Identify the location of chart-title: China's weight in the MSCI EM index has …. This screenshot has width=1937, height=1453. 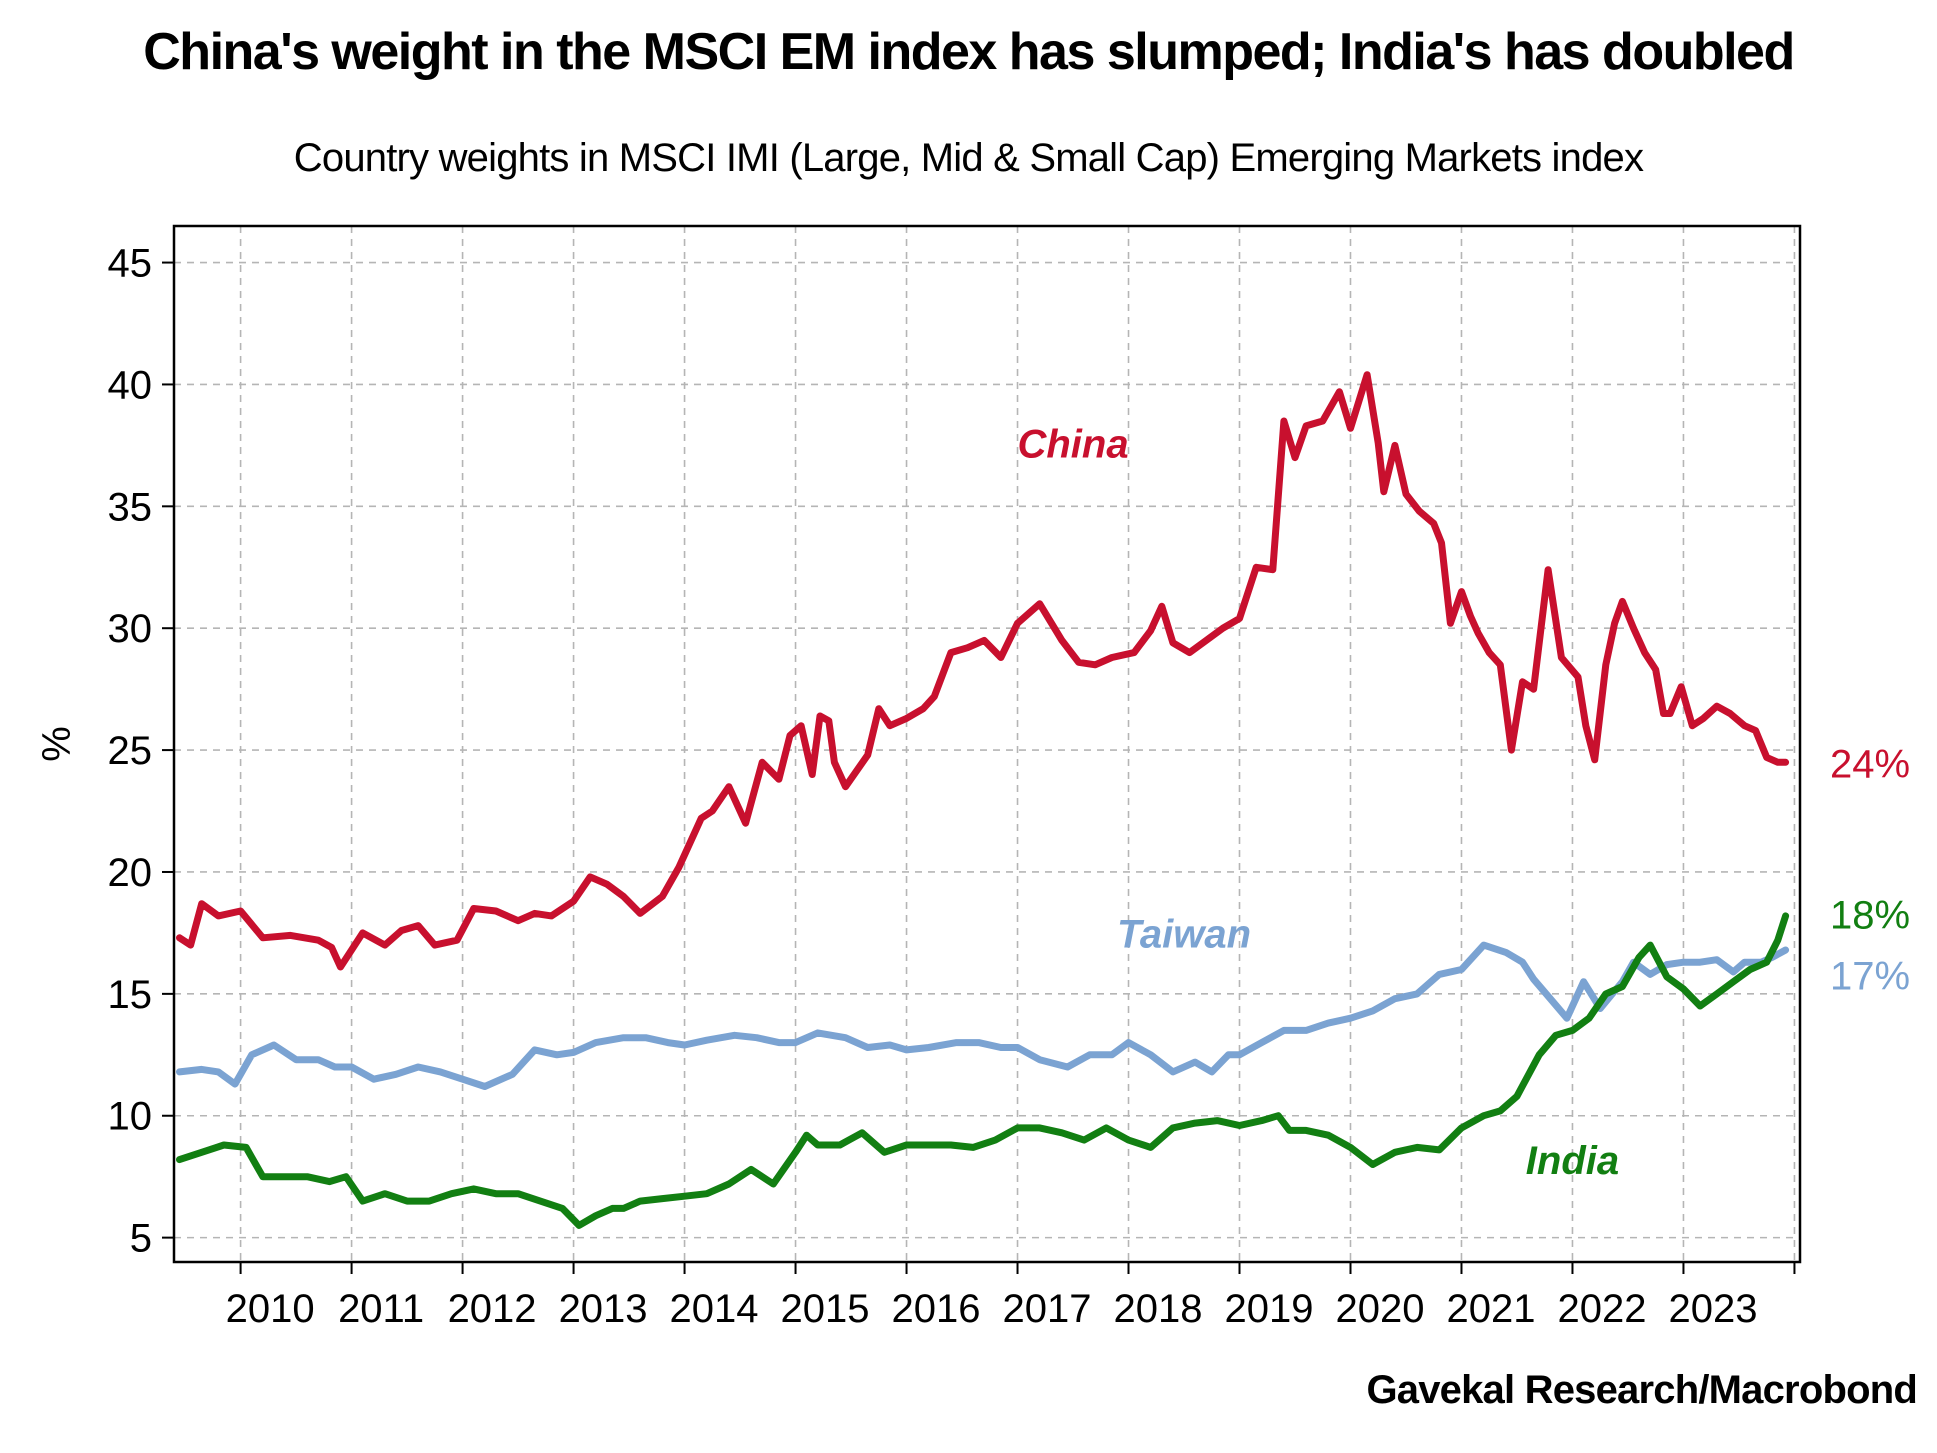
(969, 52).